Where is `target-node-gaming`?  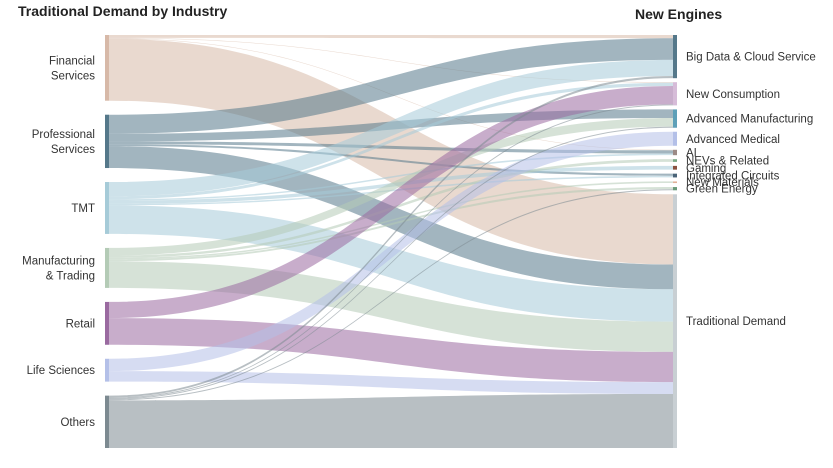 target-node-gaming is located at coordinates (675, 167).